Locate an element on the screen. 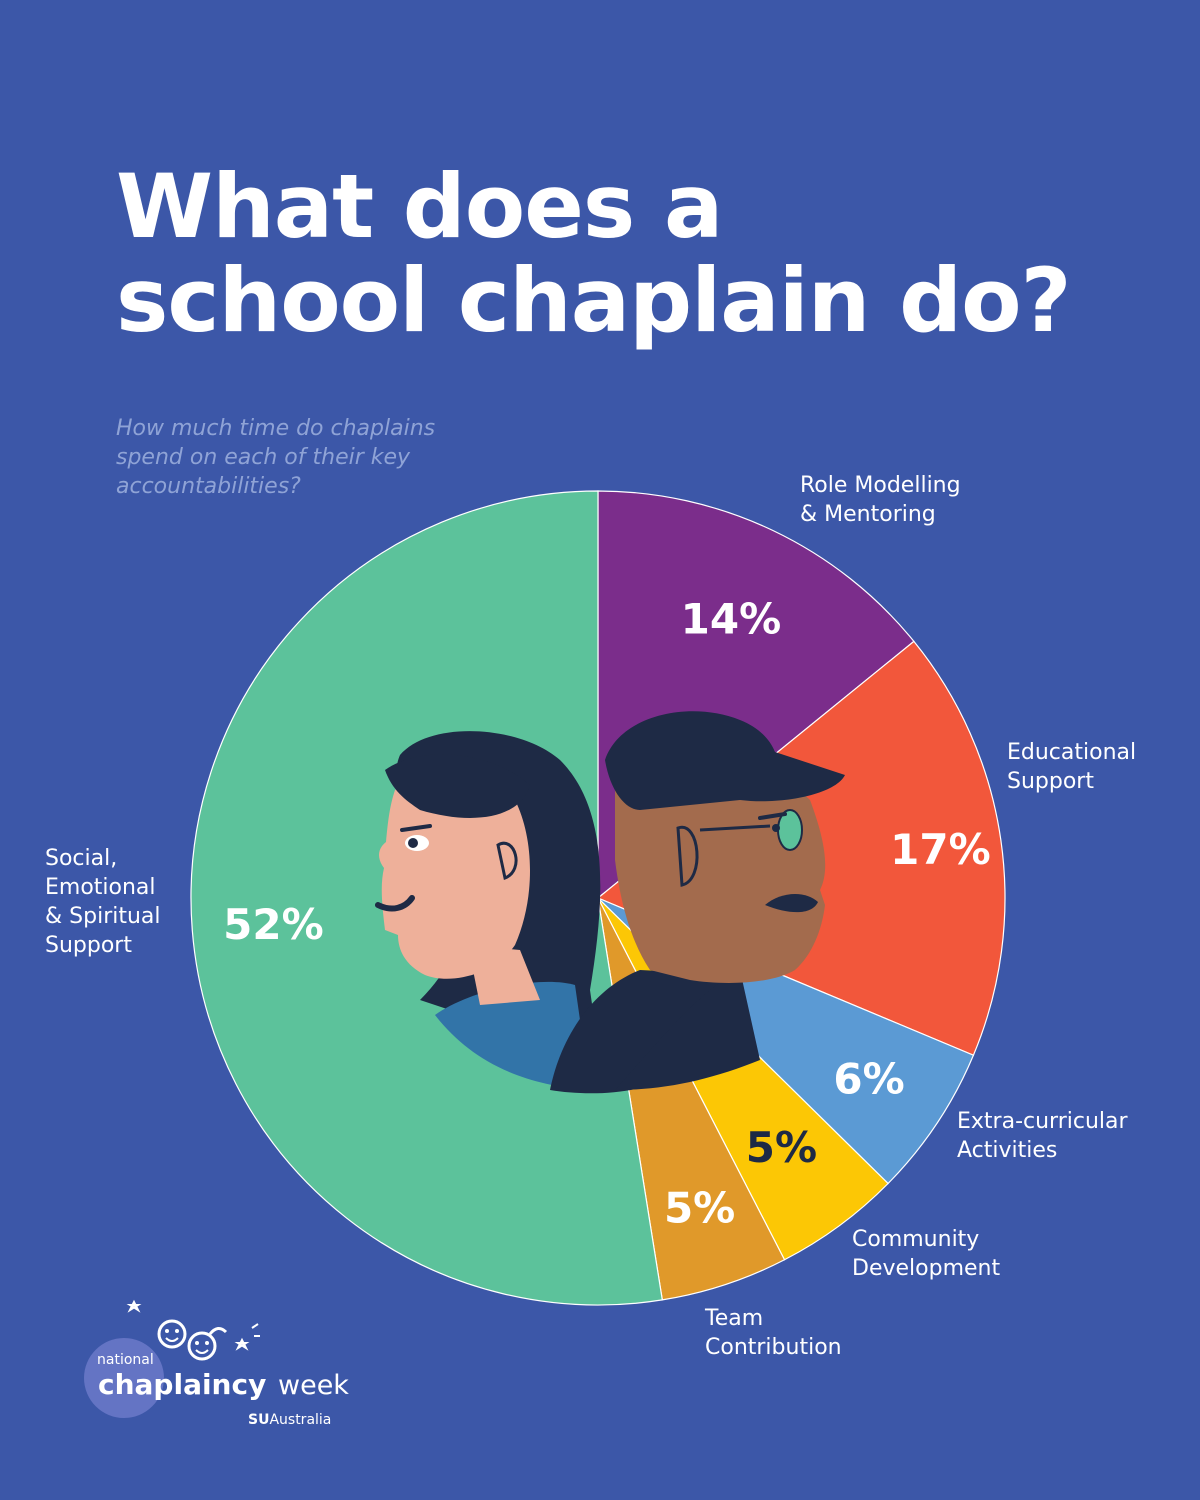  title-line-2: school chaplain do? is located at coordinates (594, 300).